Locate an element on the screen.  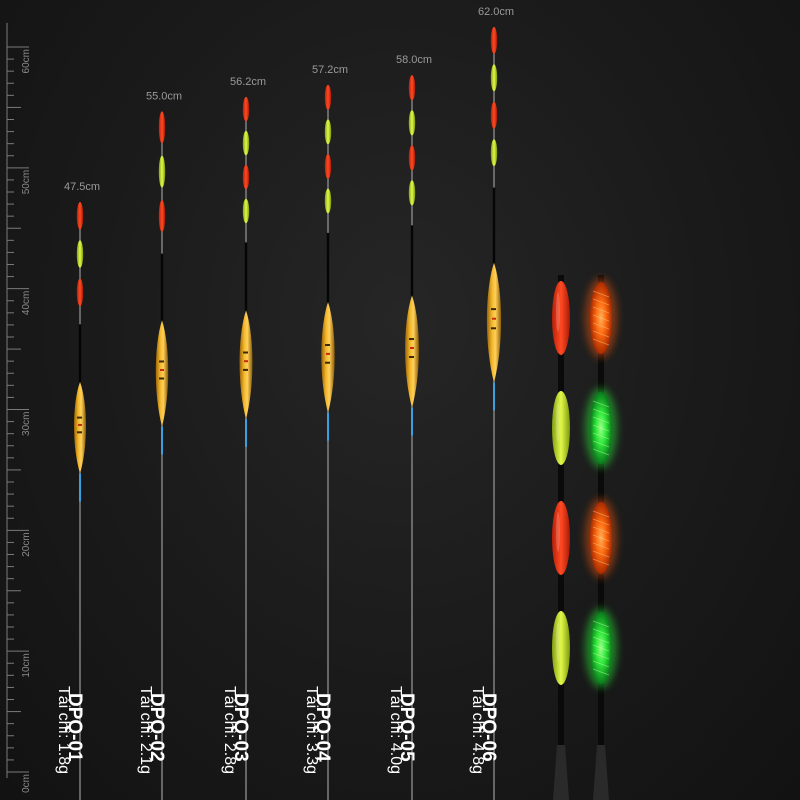
float-1: 47.5cm is located at coordinates (82, 490).